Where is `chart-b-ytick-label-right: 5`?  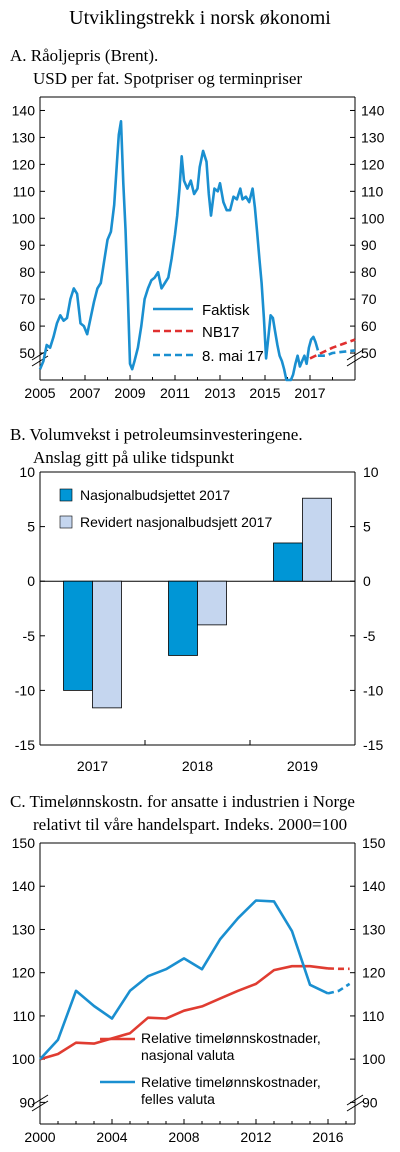 chart-b-ytick-label-right: 5 is located at coordinates (367, 527).